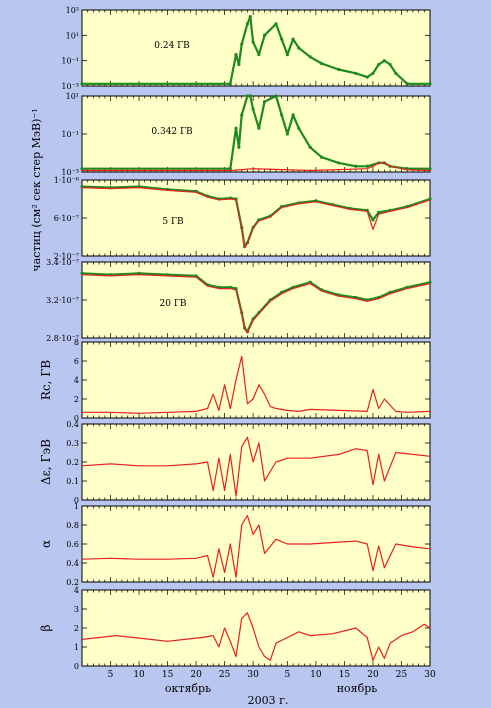 The height and width of the screenshot is (708, 491). What do you see at coordinates (72, 481) in the screenshot?
I see `y-tick-label: 0.1` at bounding box center [72, 481].